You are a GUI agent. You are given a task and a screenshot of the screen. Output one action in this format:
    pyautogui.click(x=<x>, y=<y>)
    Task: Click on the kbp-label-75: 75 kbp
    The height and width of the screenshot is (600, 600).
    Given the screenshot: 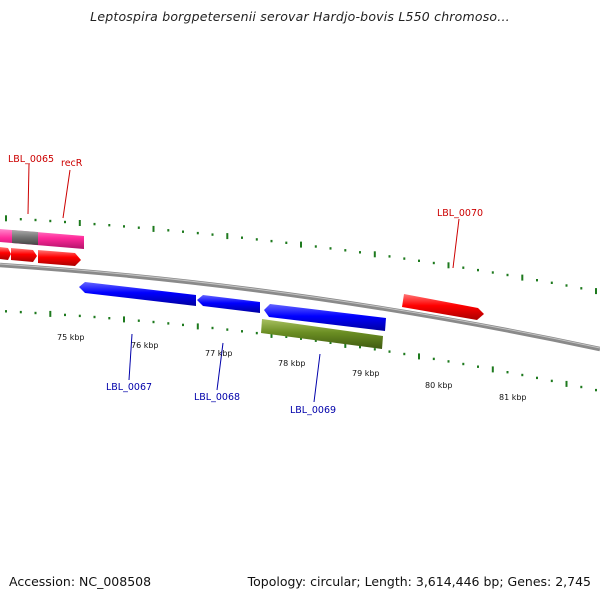 What is the action you would take?
    pyautogui.click(x=71, y=337)
    